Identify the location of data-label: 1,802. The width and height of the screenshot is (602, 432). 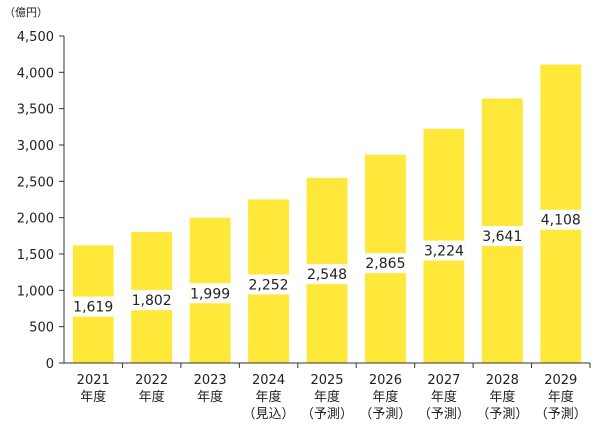
(152, 301).